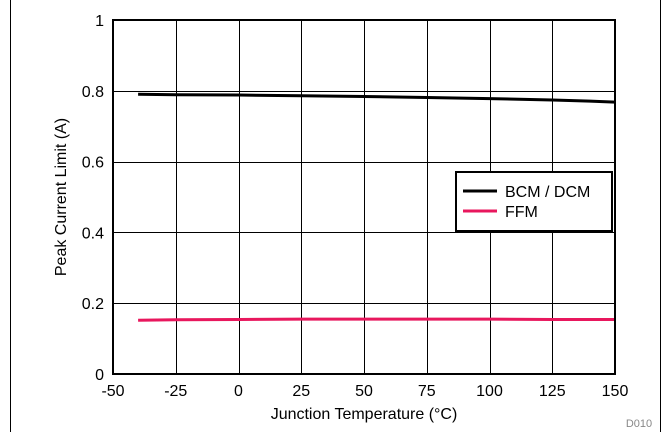 This screenshot has width=671, height=432. I want to click on y-tick-label: 0.4, so click(93, 233).